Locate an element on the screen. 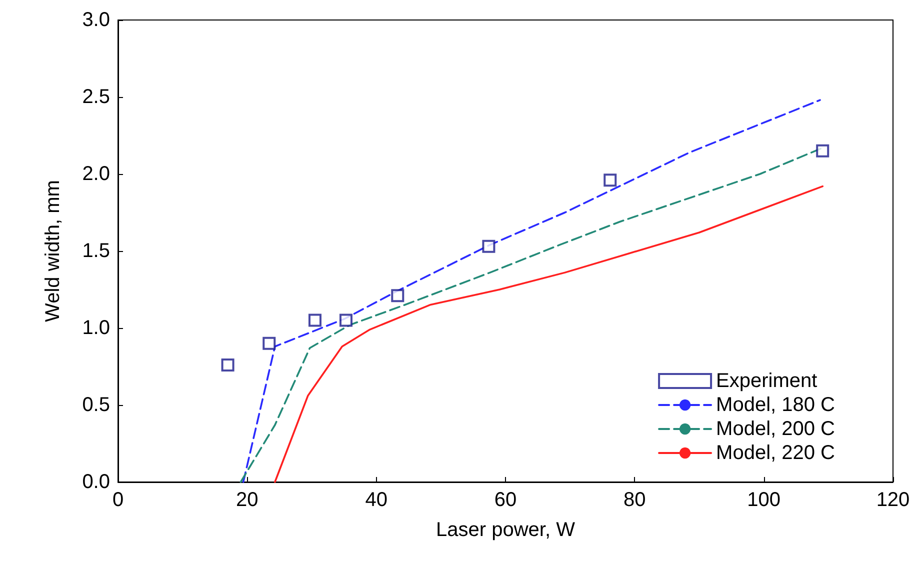 The image size is (920, 568). x-tick-label: 100 is located at coordinates (764, 500).